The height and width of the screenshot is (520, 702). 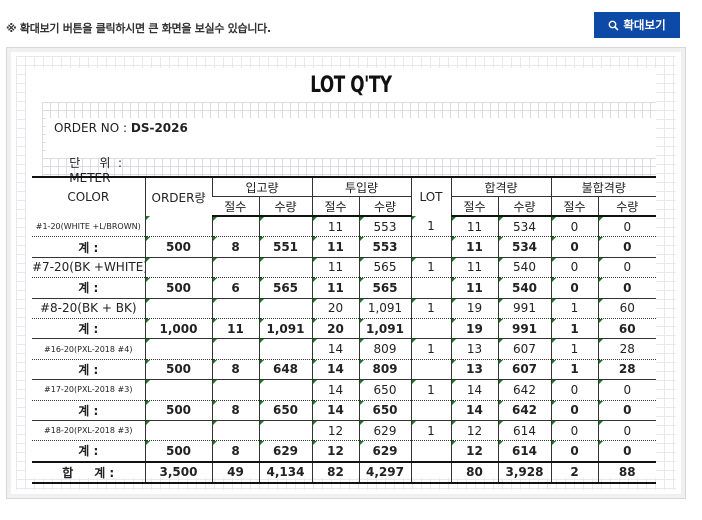 I want to click on subtotal-receipt-qty: 648, so click(x=285, y=370).